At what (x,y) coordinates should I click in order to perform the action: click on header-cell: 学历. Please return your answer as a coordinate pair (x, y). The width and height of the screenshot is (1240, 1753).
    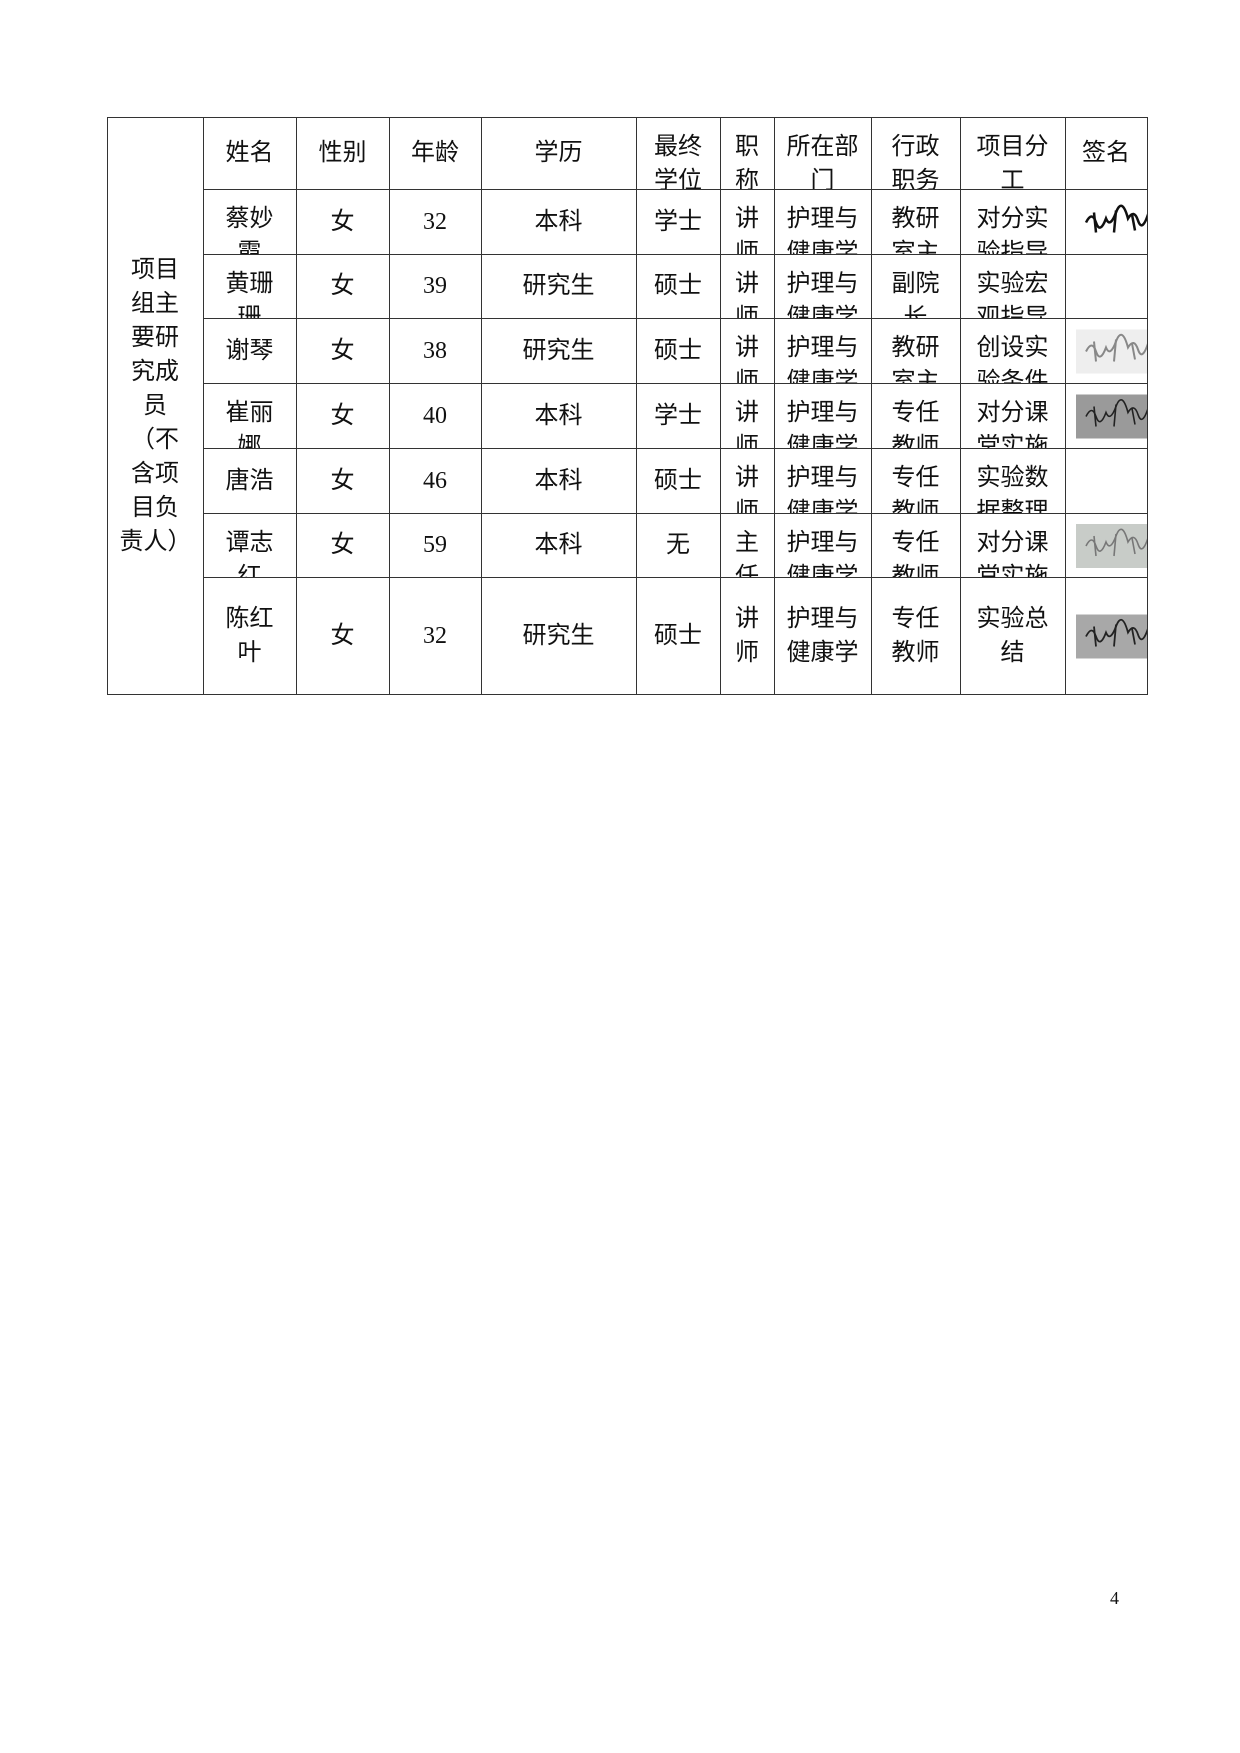
    Looking at the image, I should click on (558, 153).